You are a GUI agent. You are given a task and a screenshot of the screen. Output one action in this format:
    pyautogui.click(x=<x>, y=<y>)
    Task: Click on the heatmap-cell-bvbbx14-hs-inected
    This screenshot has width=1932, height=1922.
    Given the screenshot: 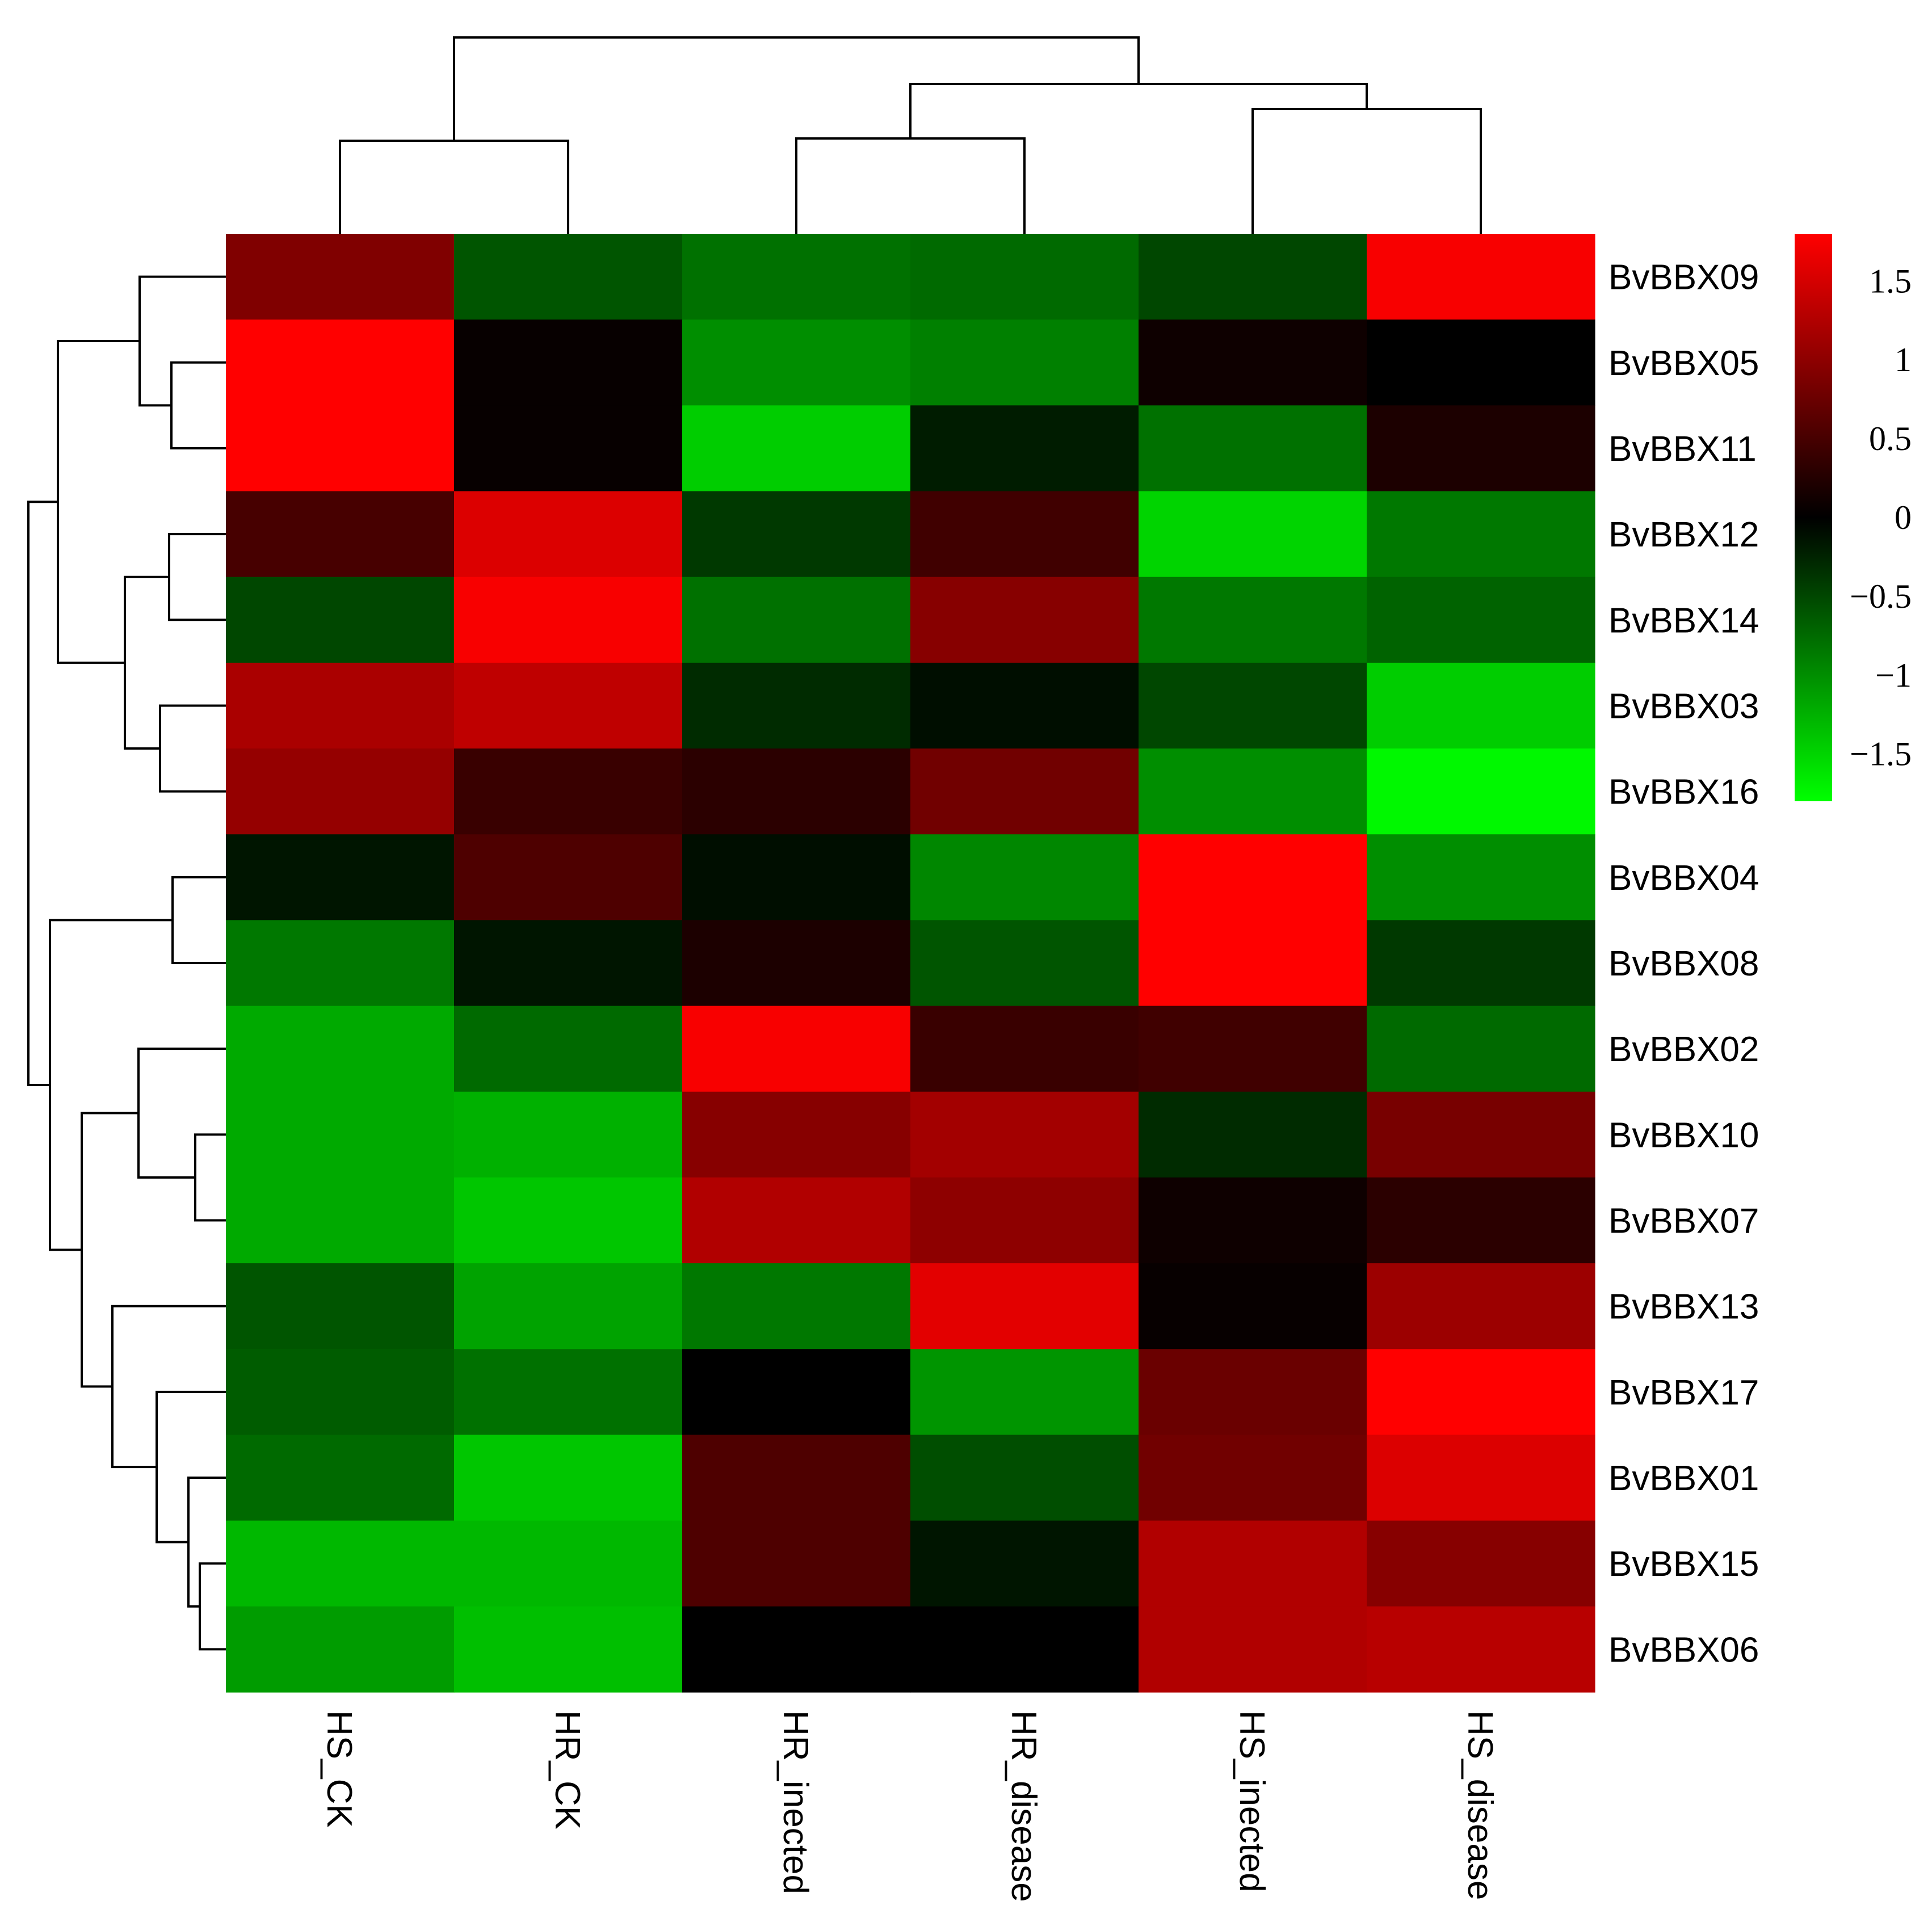 What is the action you would take?
    pyautogui.click(x=1253, y=620)
    